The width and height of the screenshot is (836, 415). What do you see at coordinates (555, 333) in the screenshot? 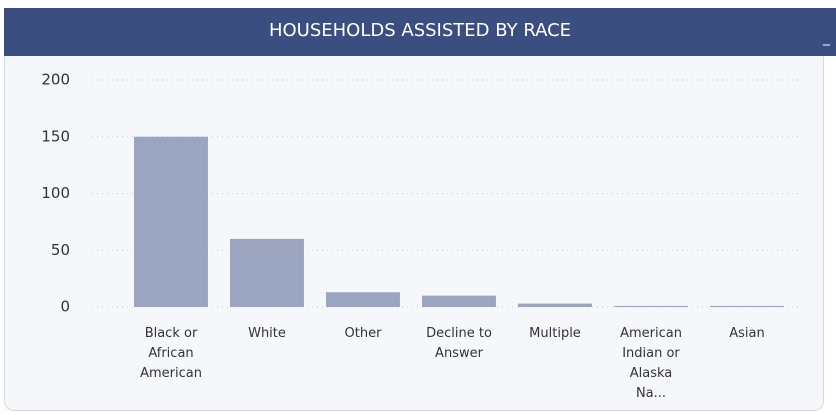
I see `x-tick-label: Multiple` at bounding box center [555, 333].